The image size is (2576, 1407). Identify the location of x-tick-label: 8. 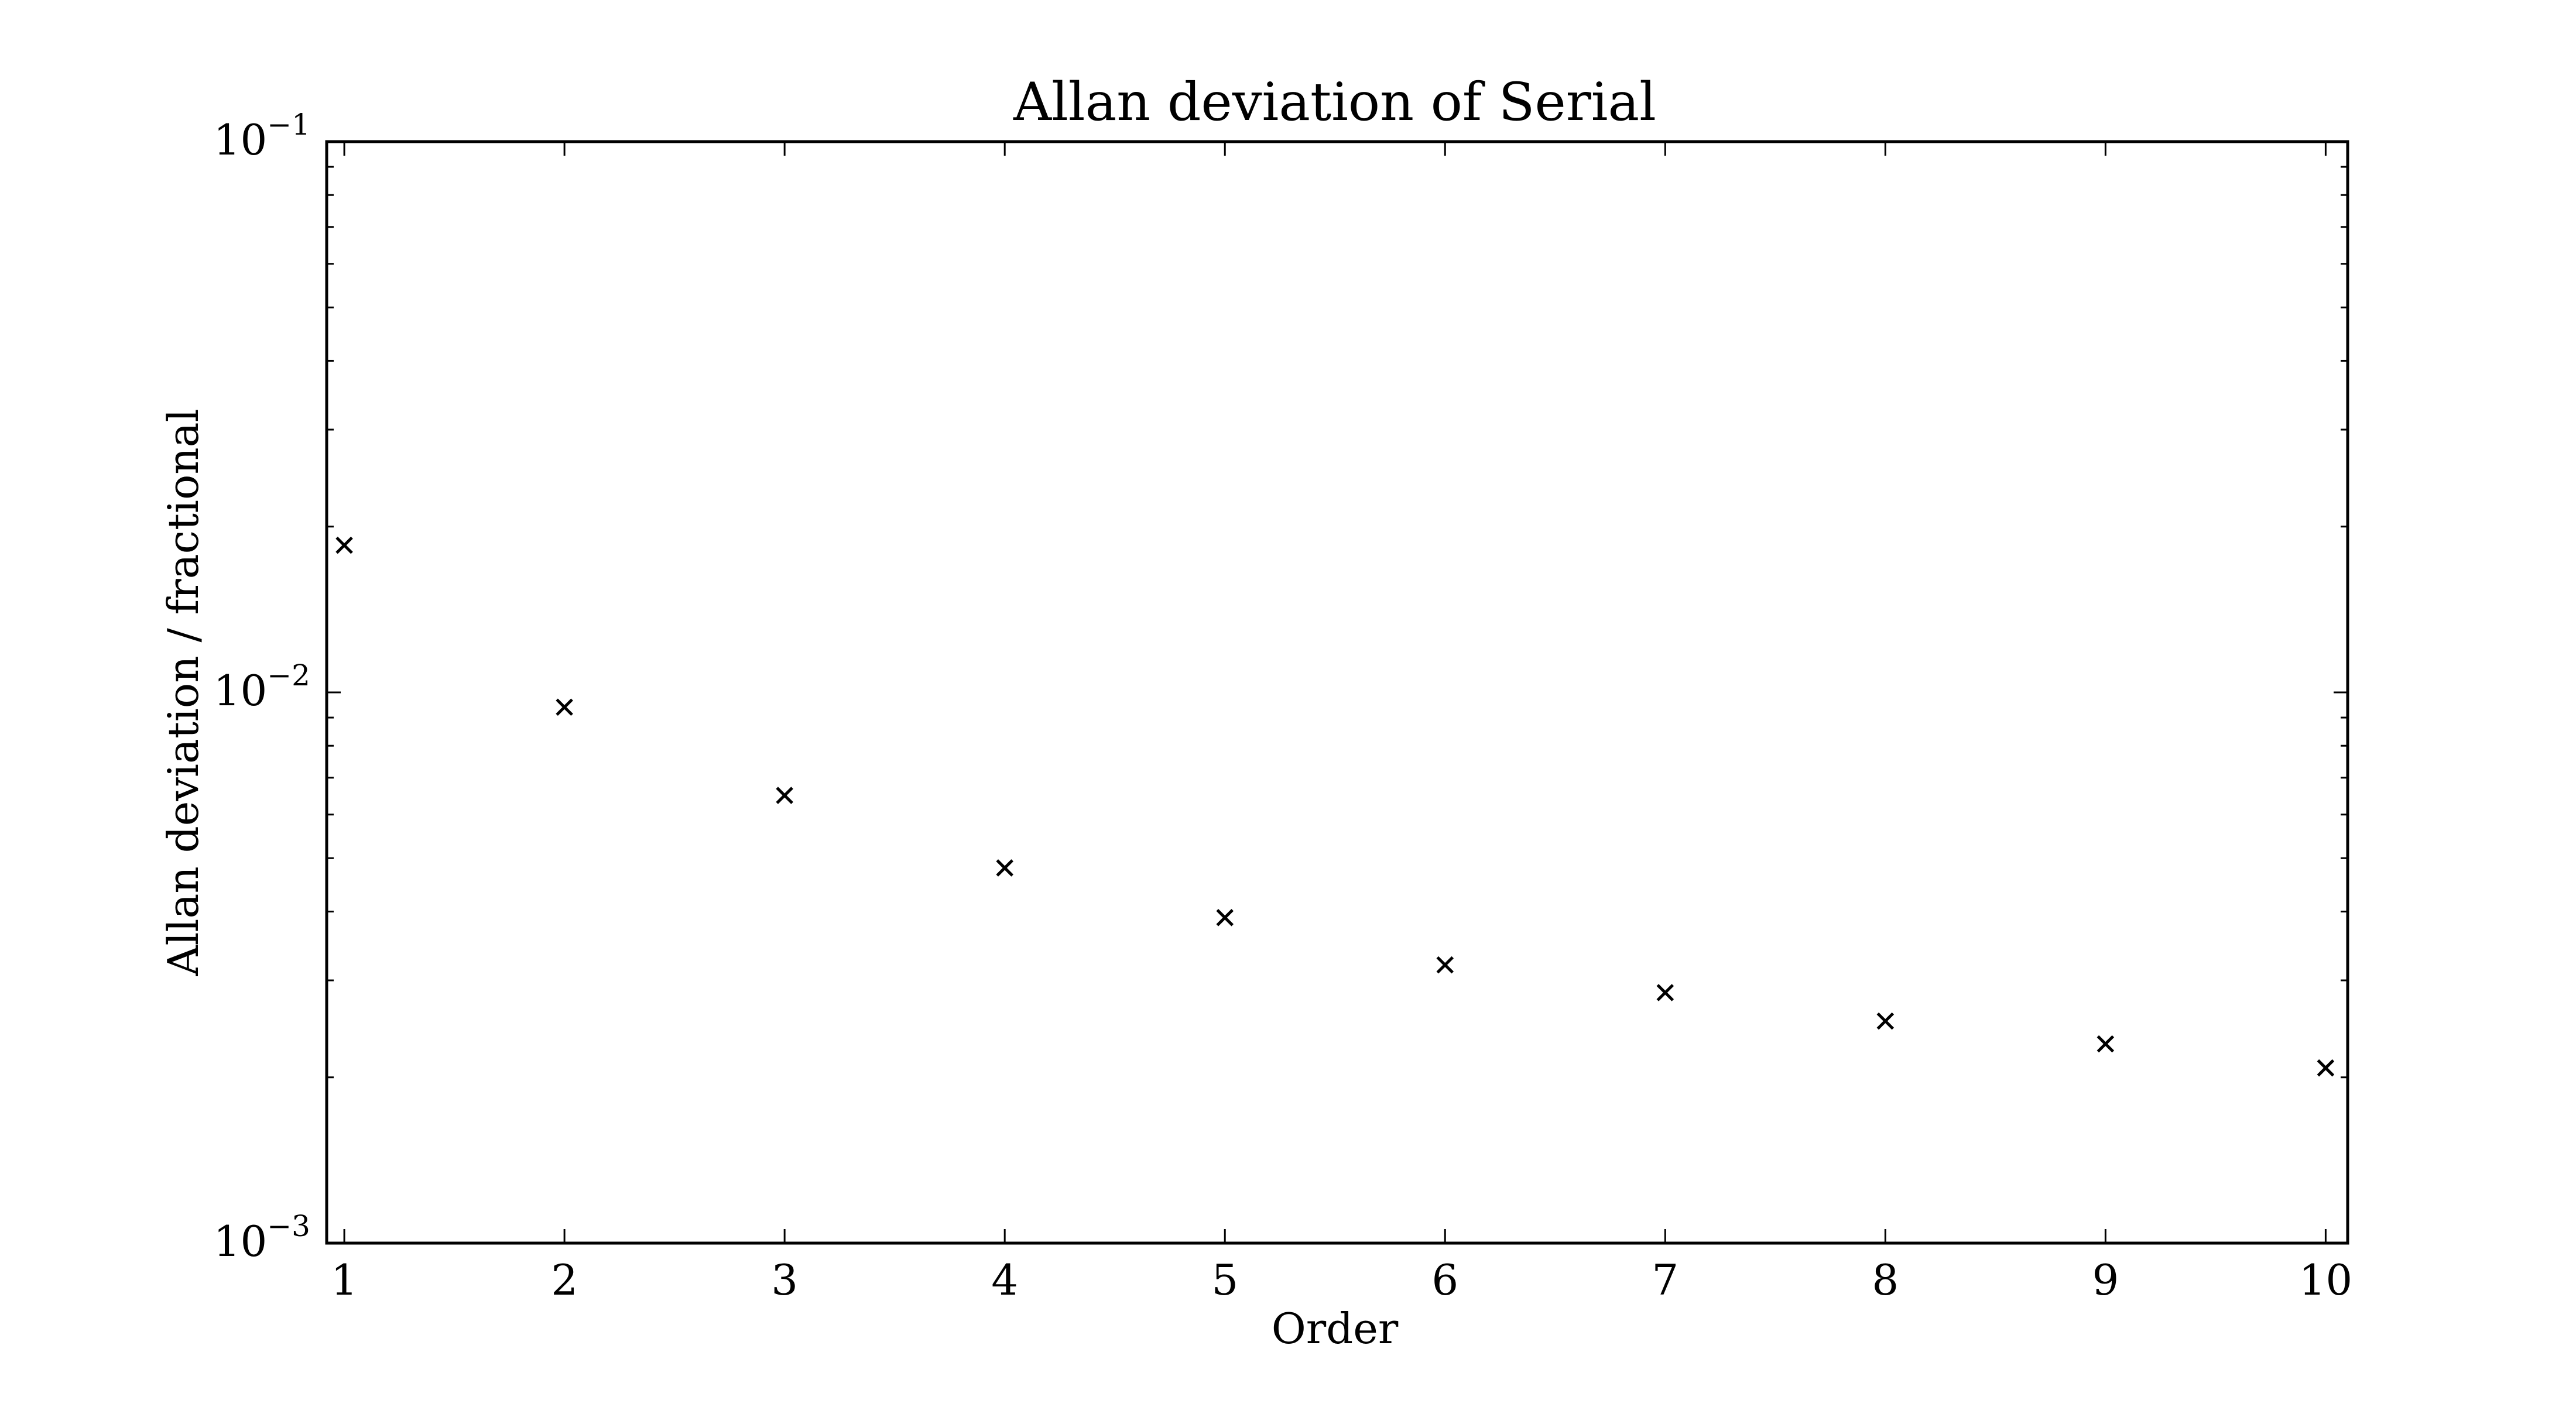
(1885, 1280).